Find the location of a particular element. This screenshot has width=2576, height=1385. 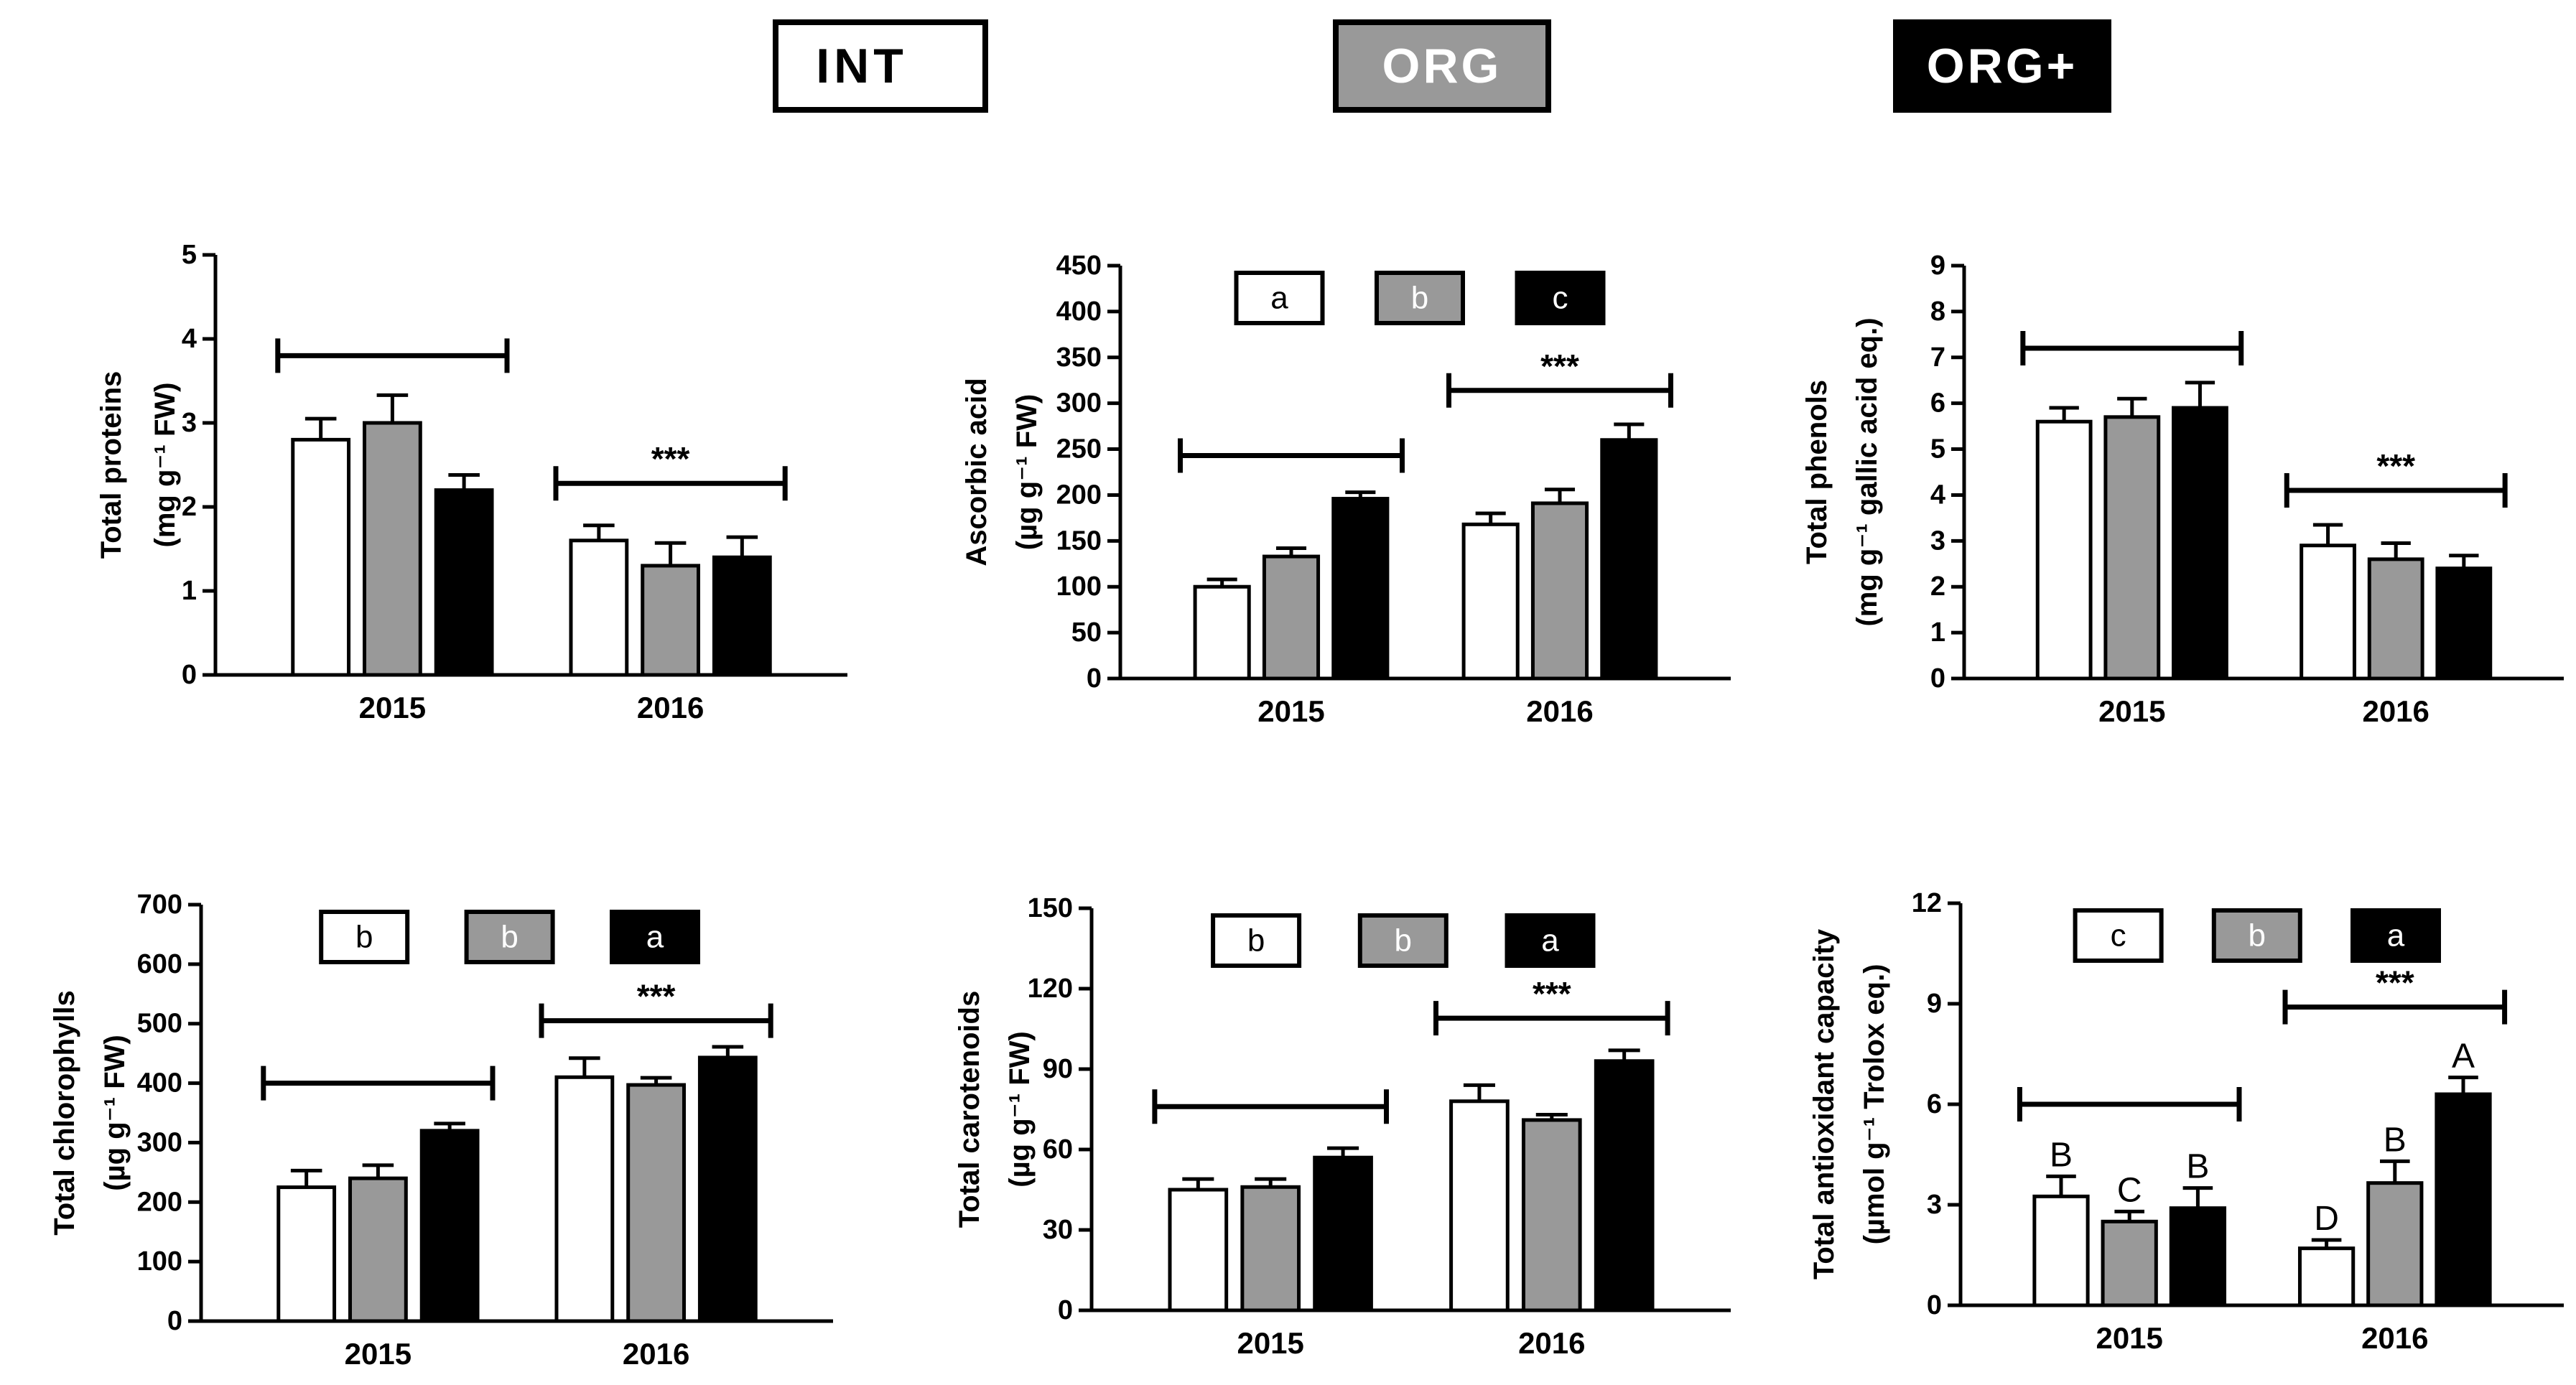

legend-label-org: ORG is located at coordinates (1442, 66).